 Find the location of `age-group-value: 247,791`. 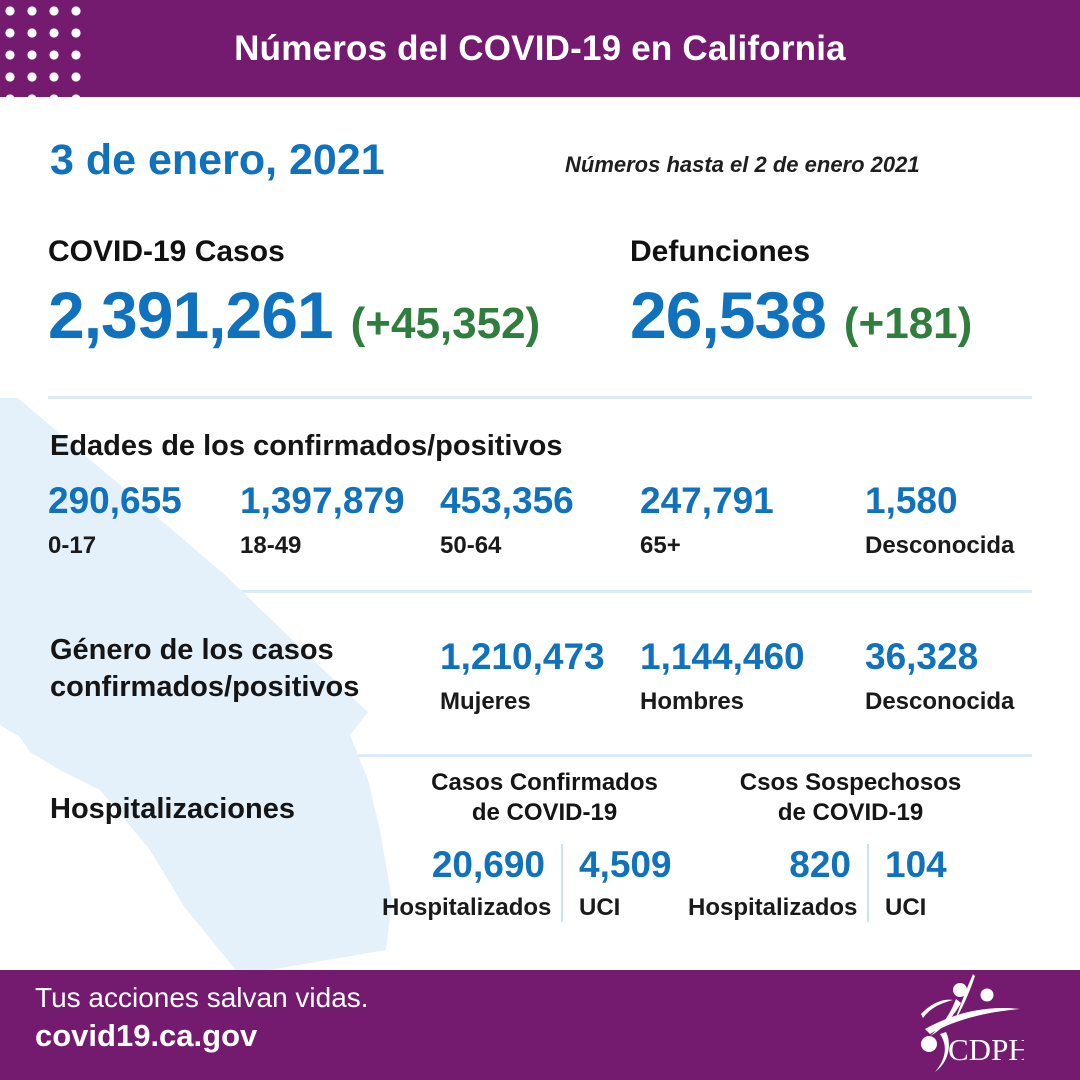

age-group-value: 247,791 is located at coordinates (707, 500).